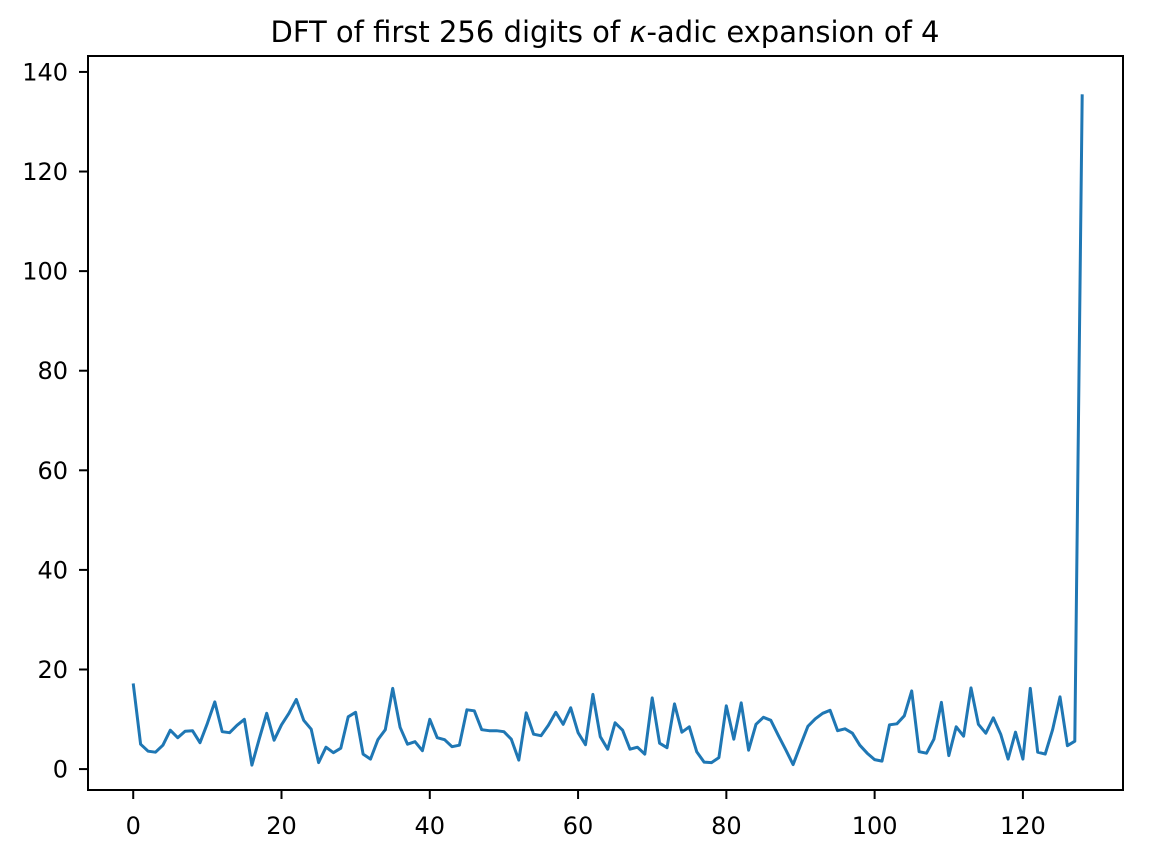  Describe the element at coordinates (52, 471) in the screenshot. I see `y-tick-label: 60` at that location.